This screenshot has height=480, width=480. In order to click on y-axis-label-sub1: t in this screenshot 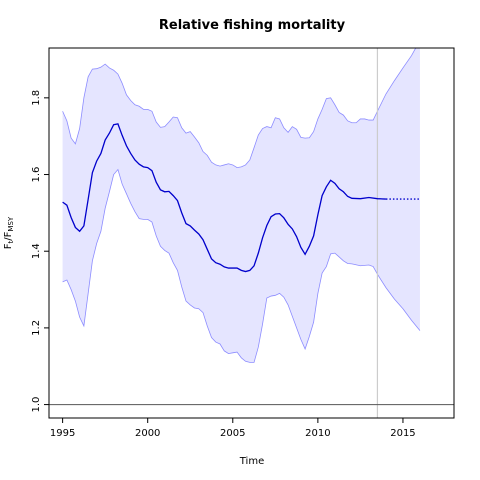, I will do `click(11, 241)`.